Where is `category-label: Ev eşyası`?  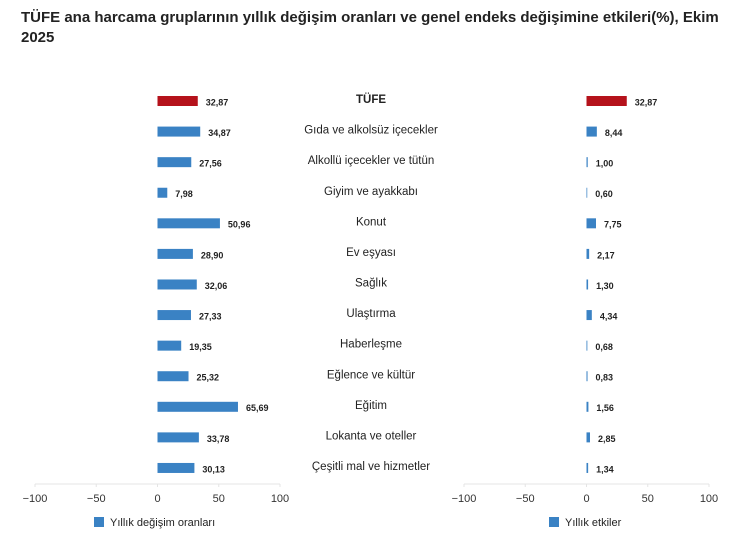
category-label: Ev eşyası is located at coordinates (371, 253).